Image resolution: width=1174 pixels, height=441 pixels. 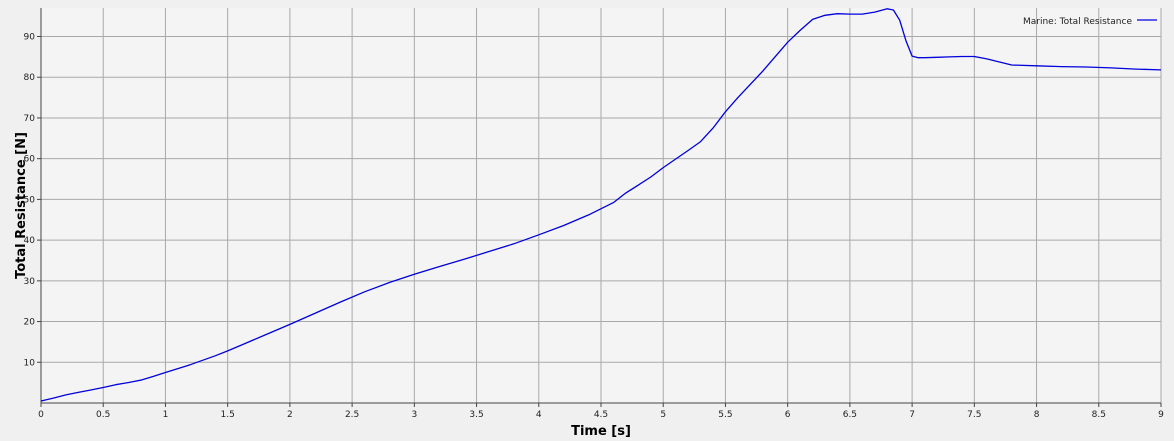 What do you see at coordinates (912, 415) in the screenshot?
I see `x-tick-label: 7` at bounding box center [912, 415].